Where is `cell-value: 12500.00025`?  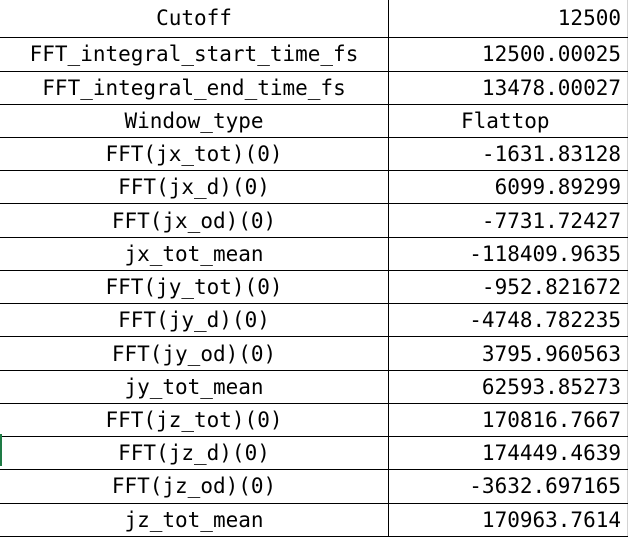 cell-value: 12500.00025 is located at coordinates (508, 54).